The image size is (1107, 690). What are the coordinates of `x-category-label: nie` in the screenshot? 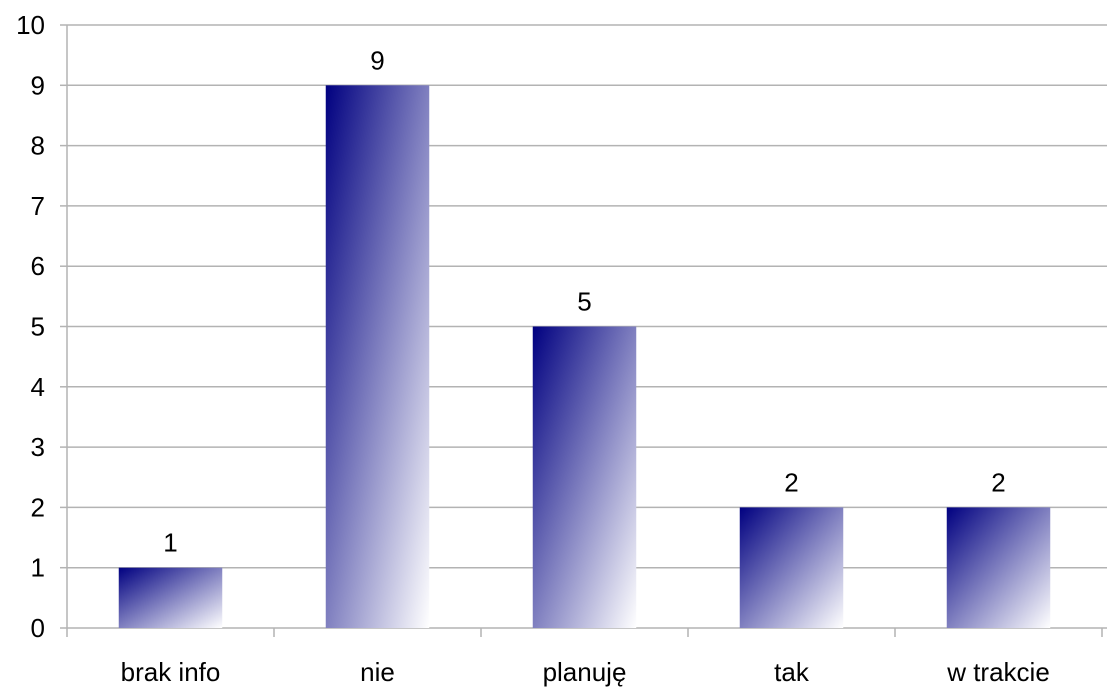 It's located at (377, 672).